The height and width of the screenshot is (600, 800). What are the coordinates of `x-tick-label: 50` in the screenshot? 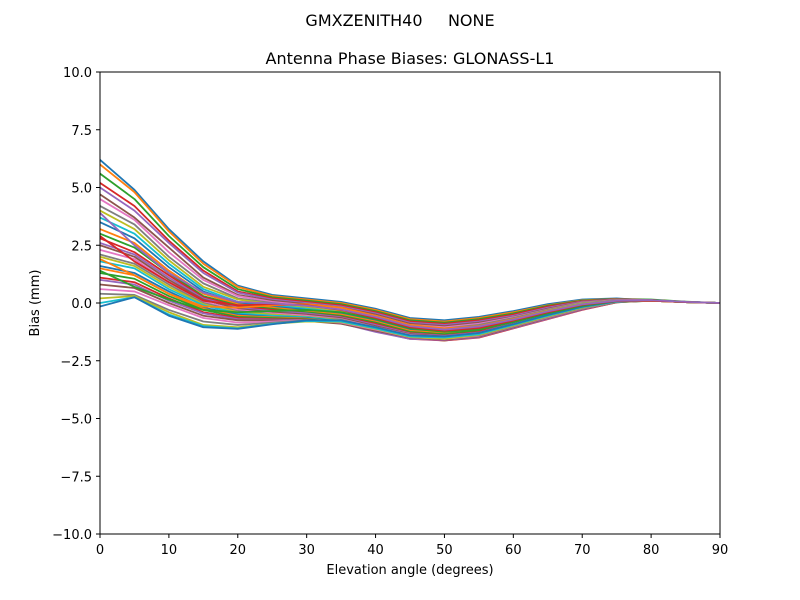 It's located at (444, 550).